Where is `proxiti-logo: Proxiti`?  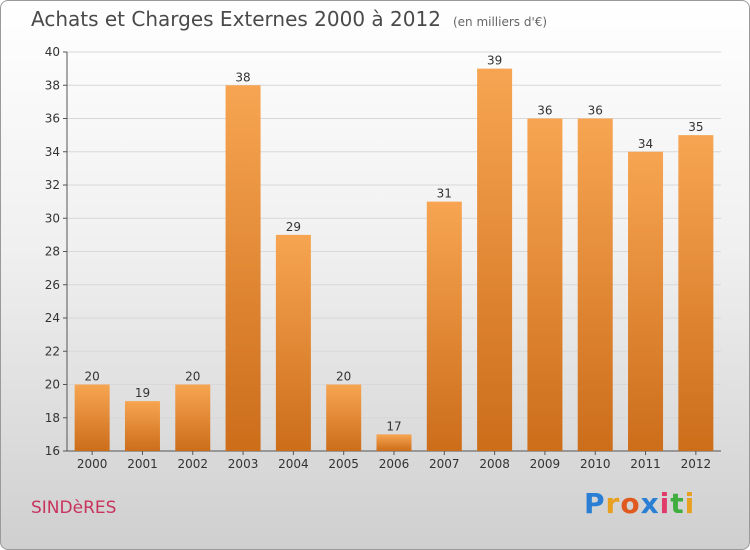 proxiti-logo: Proxiti is located at coordinates (639, 503).